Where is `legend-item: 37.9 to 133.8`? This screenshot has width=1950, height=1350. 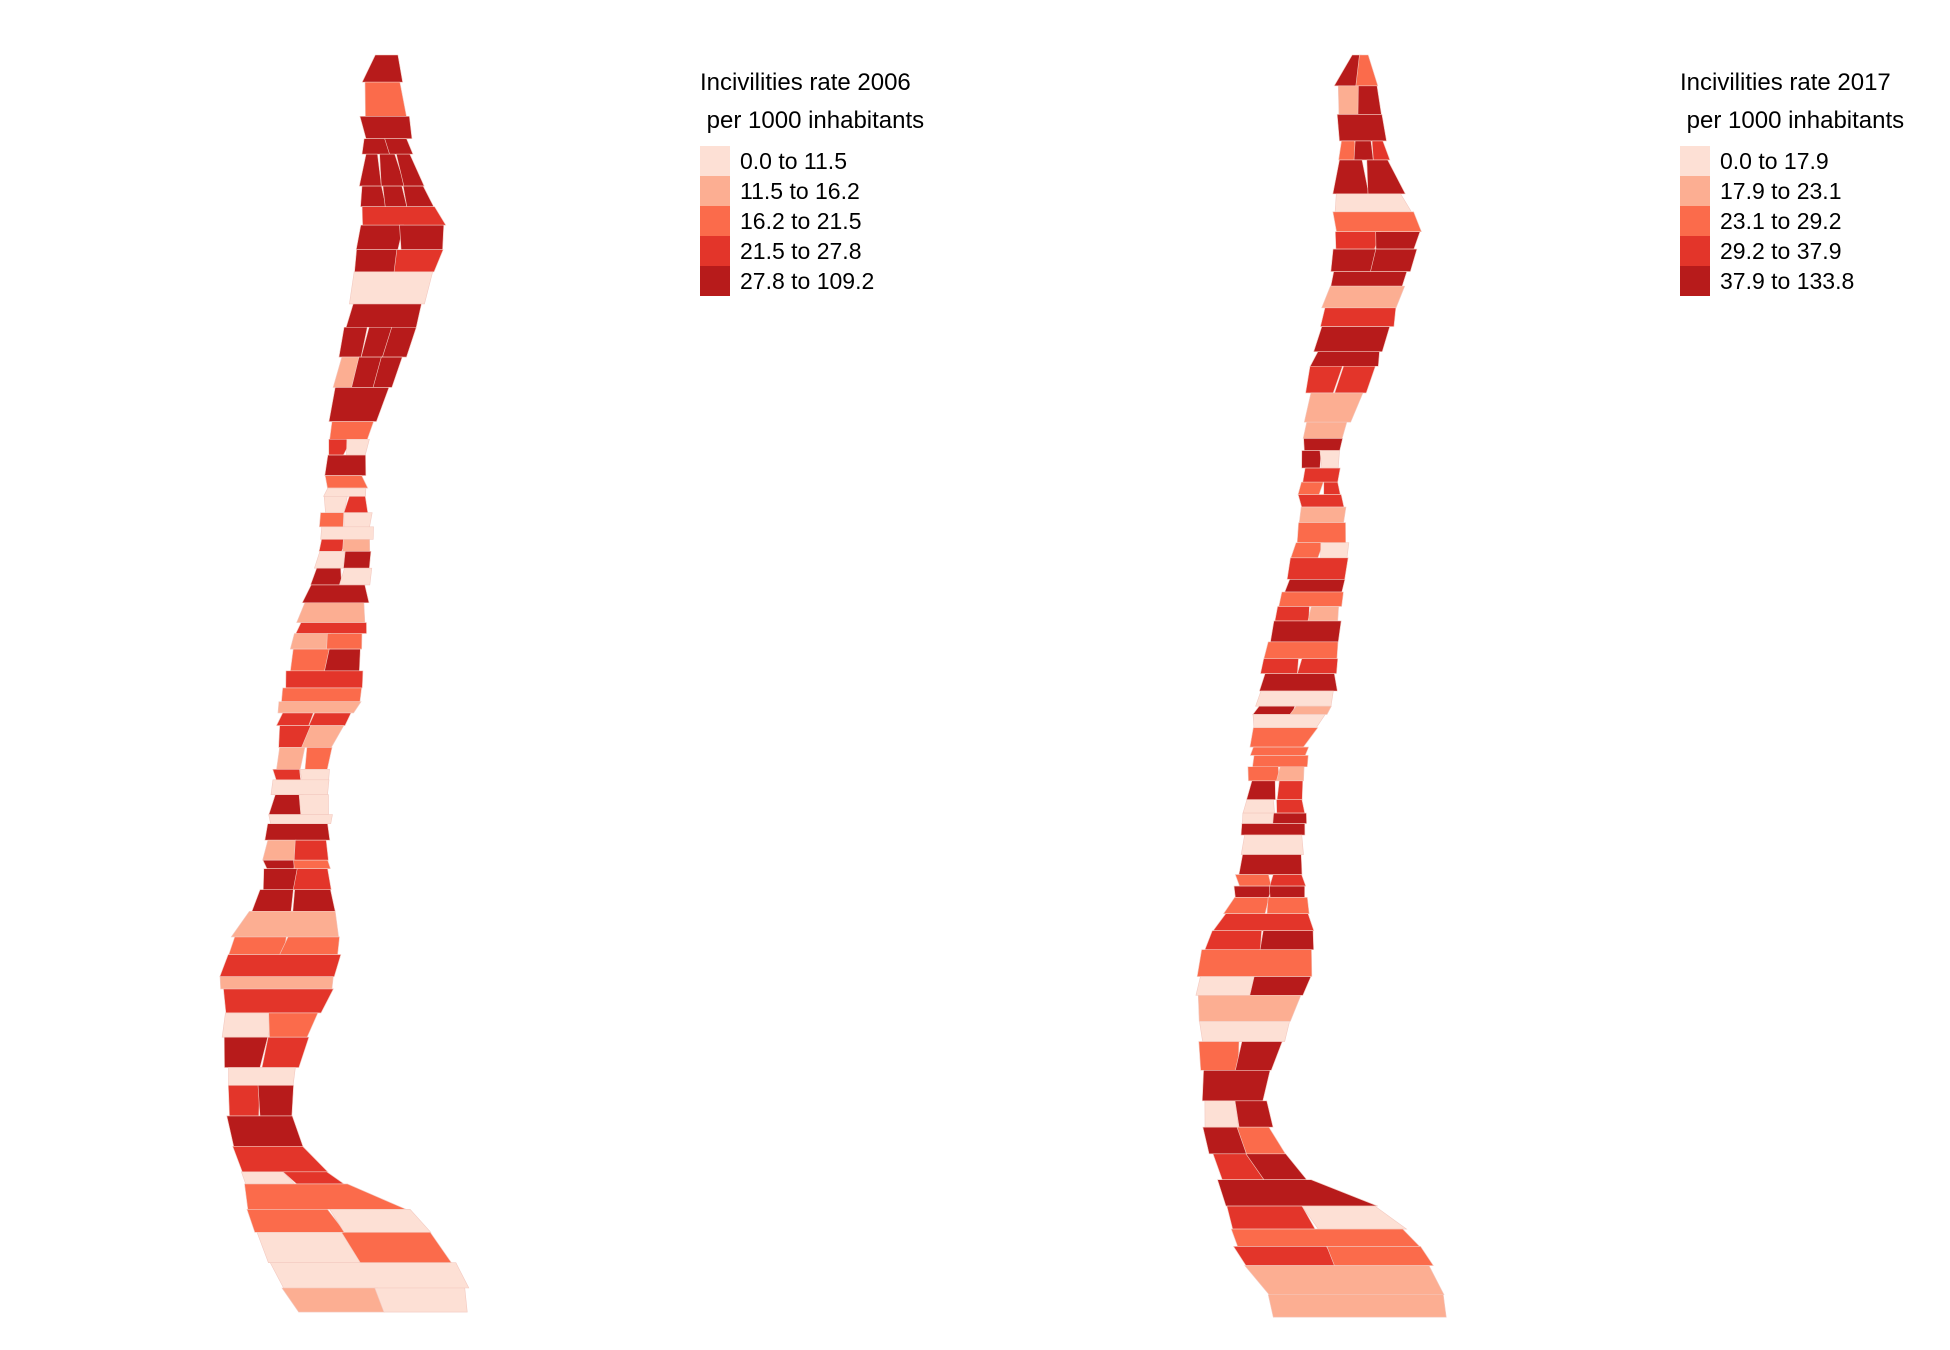 legend-item: 37.9 to 133.8 is located at coordinates (1792, 281).